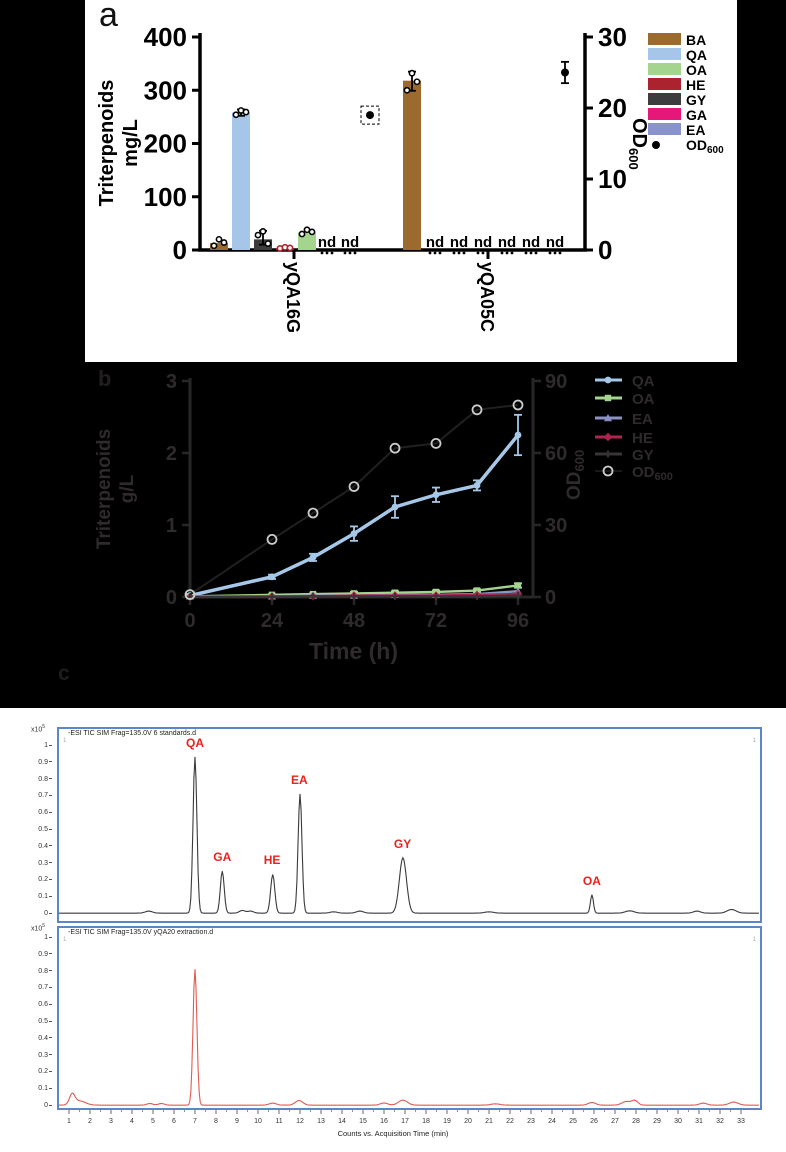 The height and width of the screenshot is (1152, 786). I want to click on peak-label-GY: GY, so click(402, 843).